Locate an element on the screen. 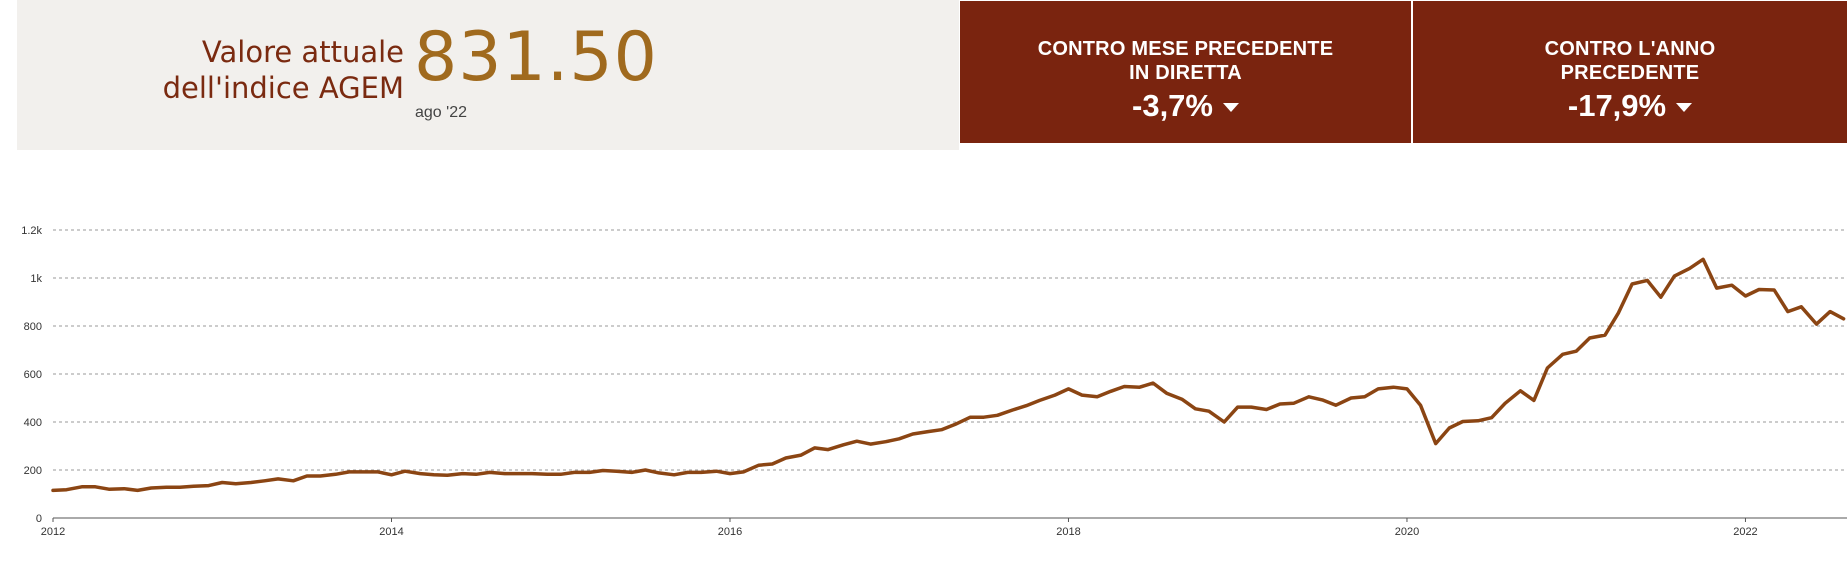 The width and height of the screenshot is (1847, 568). x-tick-label: 2020 is located at coordinates (1407, 532).